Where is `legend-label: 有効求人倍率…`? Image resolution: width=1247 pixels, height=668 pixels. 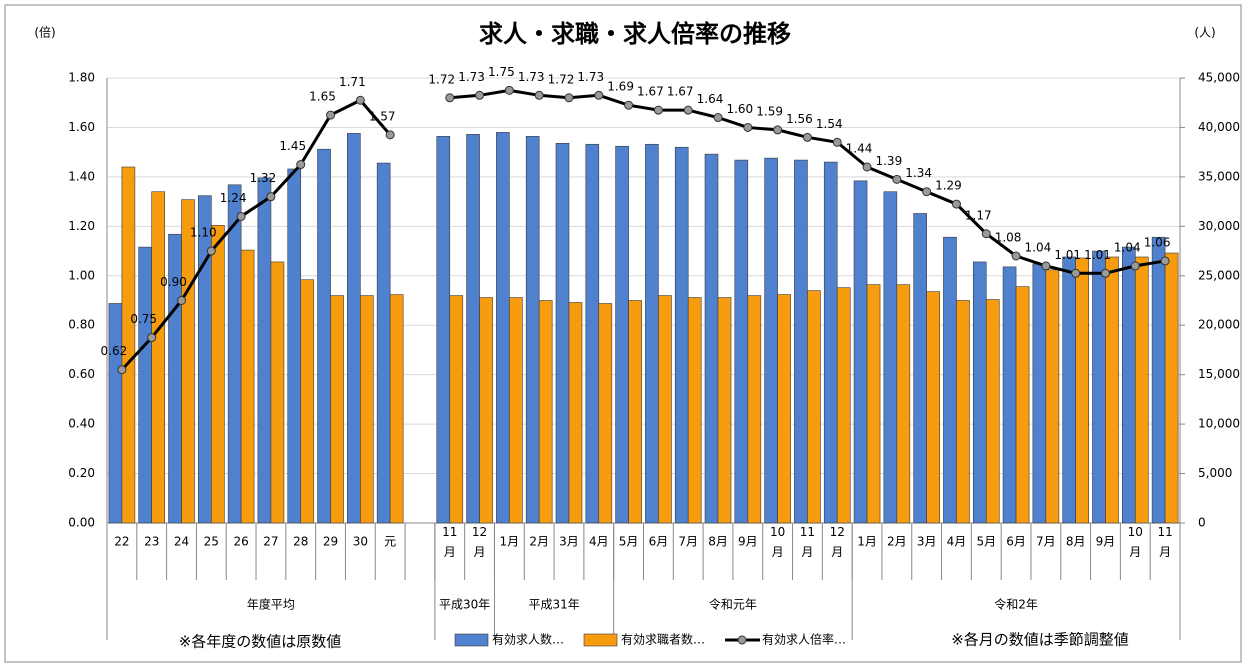 legend-label: 有効求人倍率… is located at coordinates (804, 639).